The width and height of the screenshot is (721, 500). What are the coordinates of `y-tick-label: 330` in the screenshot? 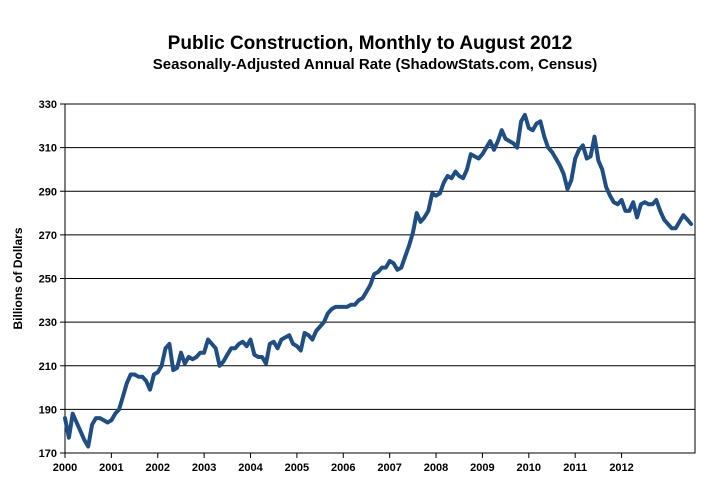 It's located at (48, 105).